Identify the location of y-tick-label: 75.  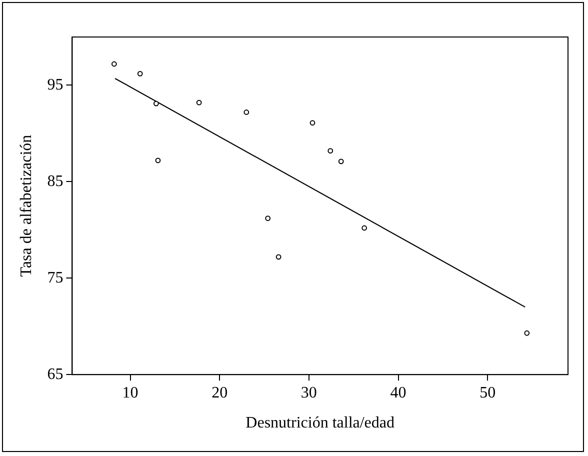
(55, 277).